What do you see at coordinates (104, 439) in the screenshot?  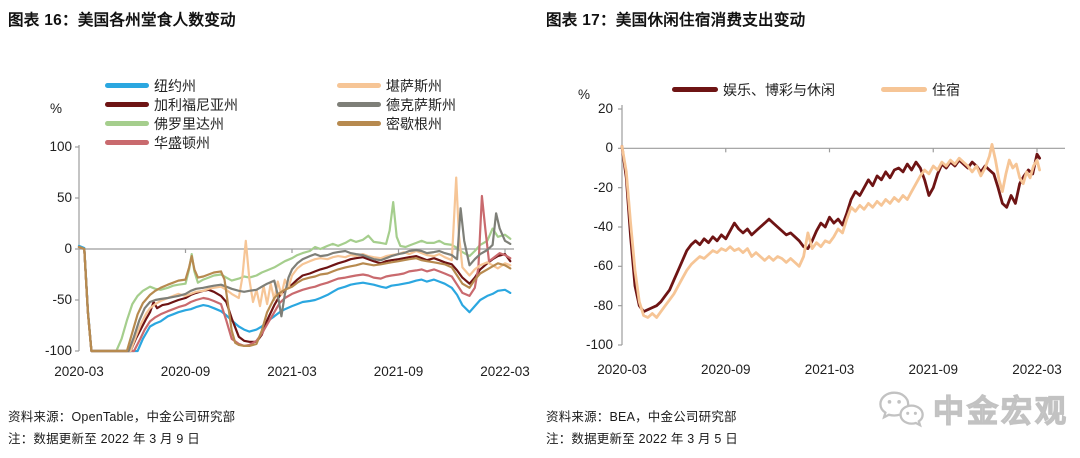 I see `figure16-update-note: 注：数据更新至 2022 年 3 月 9 日` at bounding box center [104, 439].